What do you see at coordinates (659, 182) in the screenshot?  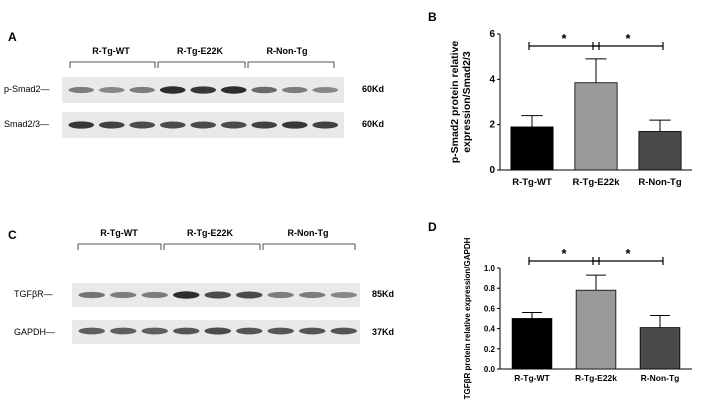 I see `chart-b-category-label-2: R-Non-Tg` at bounding box center [659, 182].